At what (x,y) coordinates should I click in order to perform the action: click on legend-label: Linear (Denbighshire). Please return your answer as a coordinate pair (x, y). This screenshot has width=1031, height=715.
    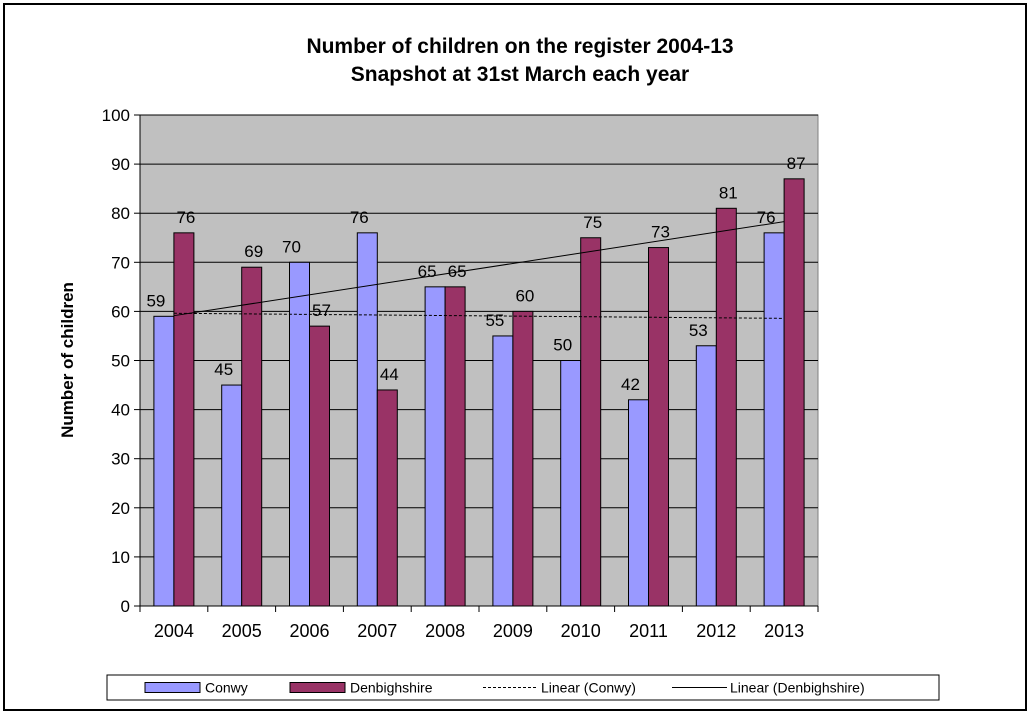
    Looking at the image, I should click on (797, 688).